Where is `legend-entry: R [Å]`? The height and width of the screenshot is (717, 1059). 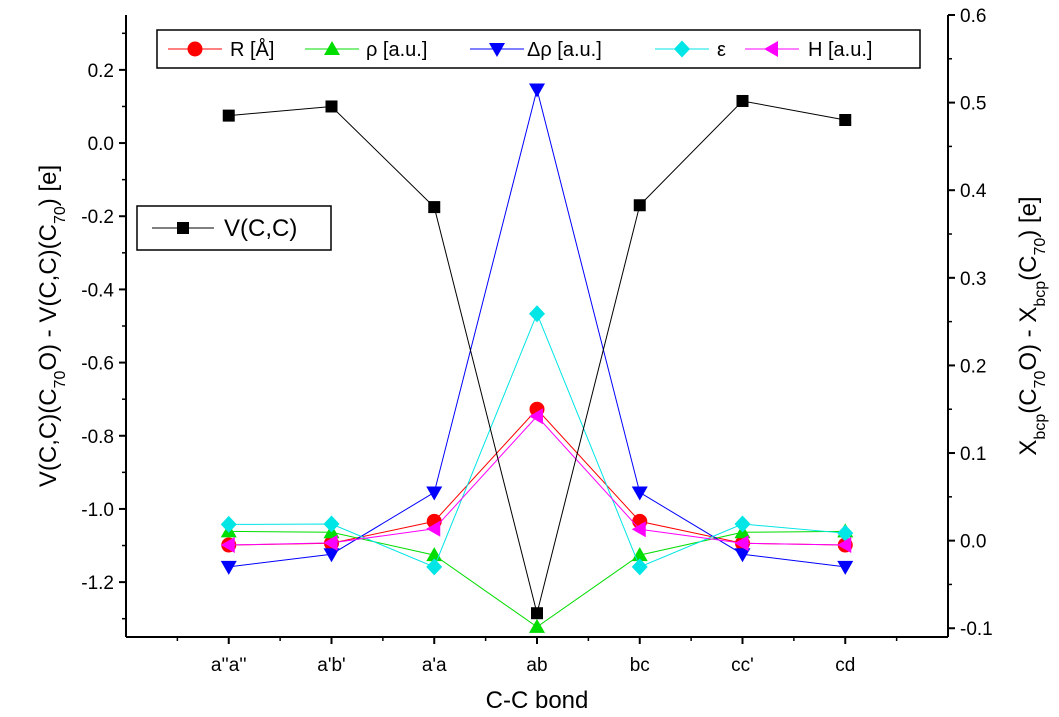
legend-entry: R [Å] is located at coordinates (221, 49).